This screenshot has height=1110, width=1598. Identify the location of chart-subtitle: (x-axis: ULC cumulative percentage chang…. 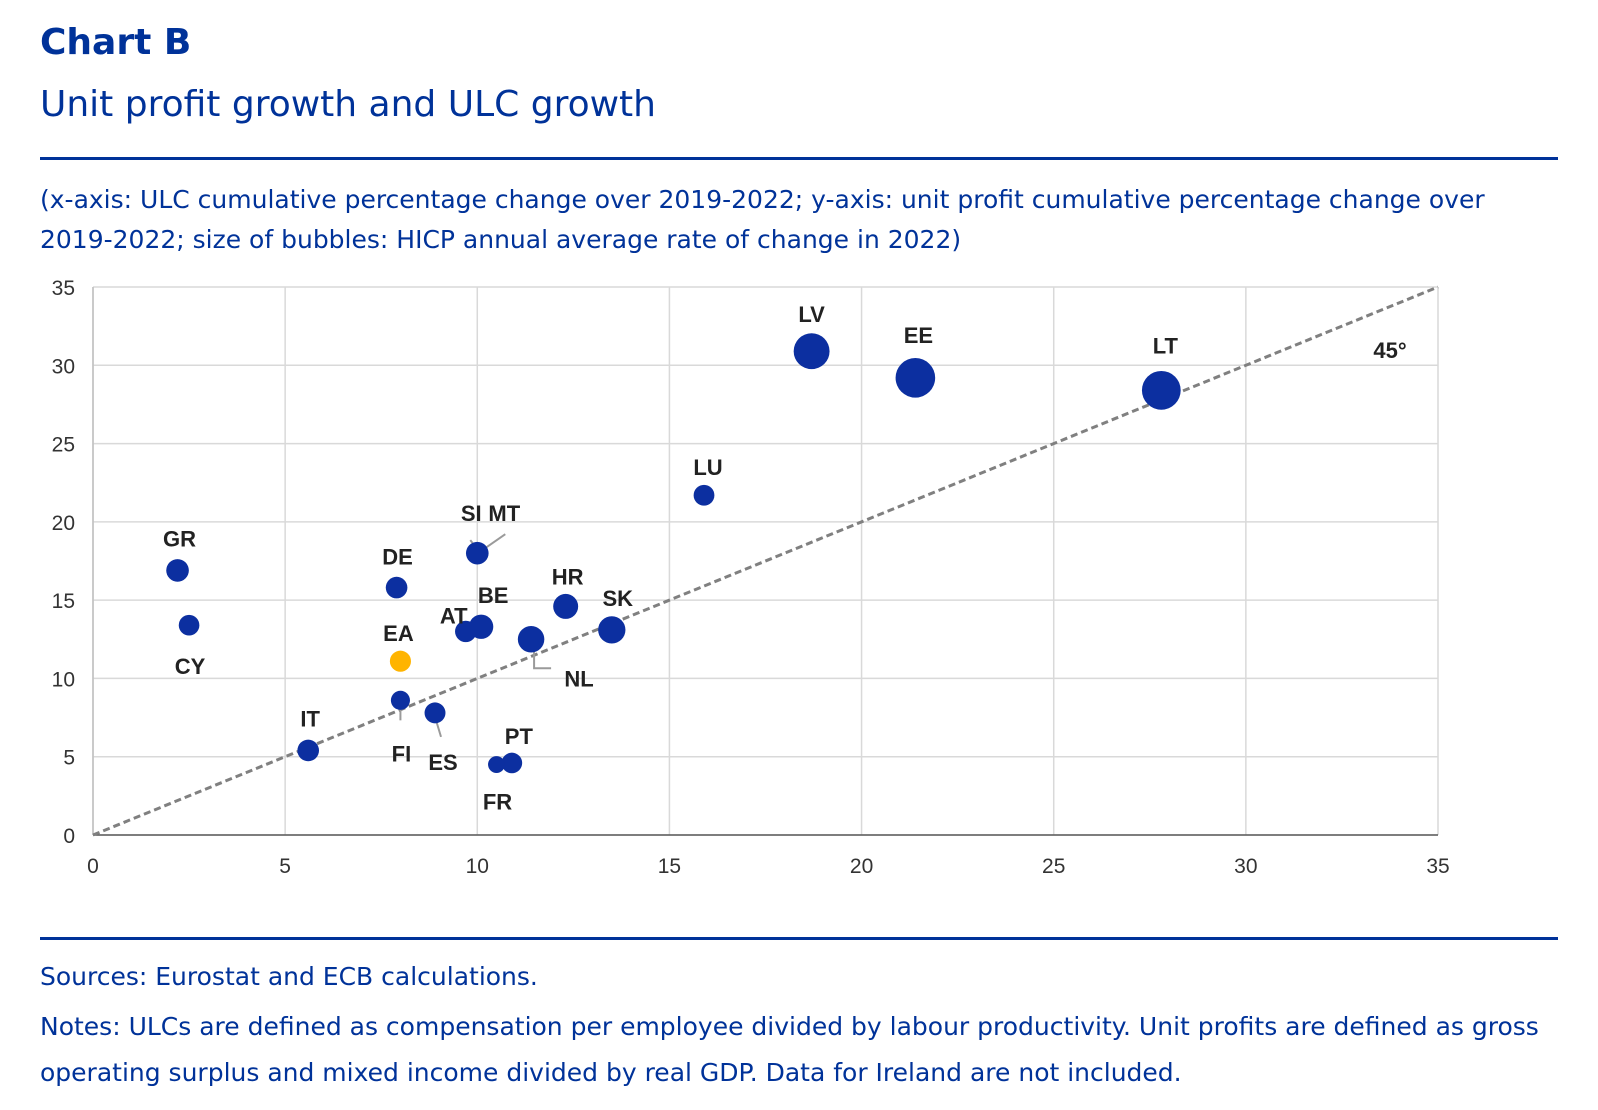
(762, 219).